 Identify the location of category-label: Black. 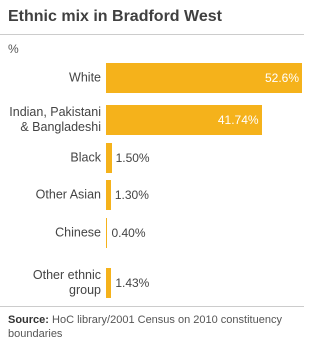
(85, 157).